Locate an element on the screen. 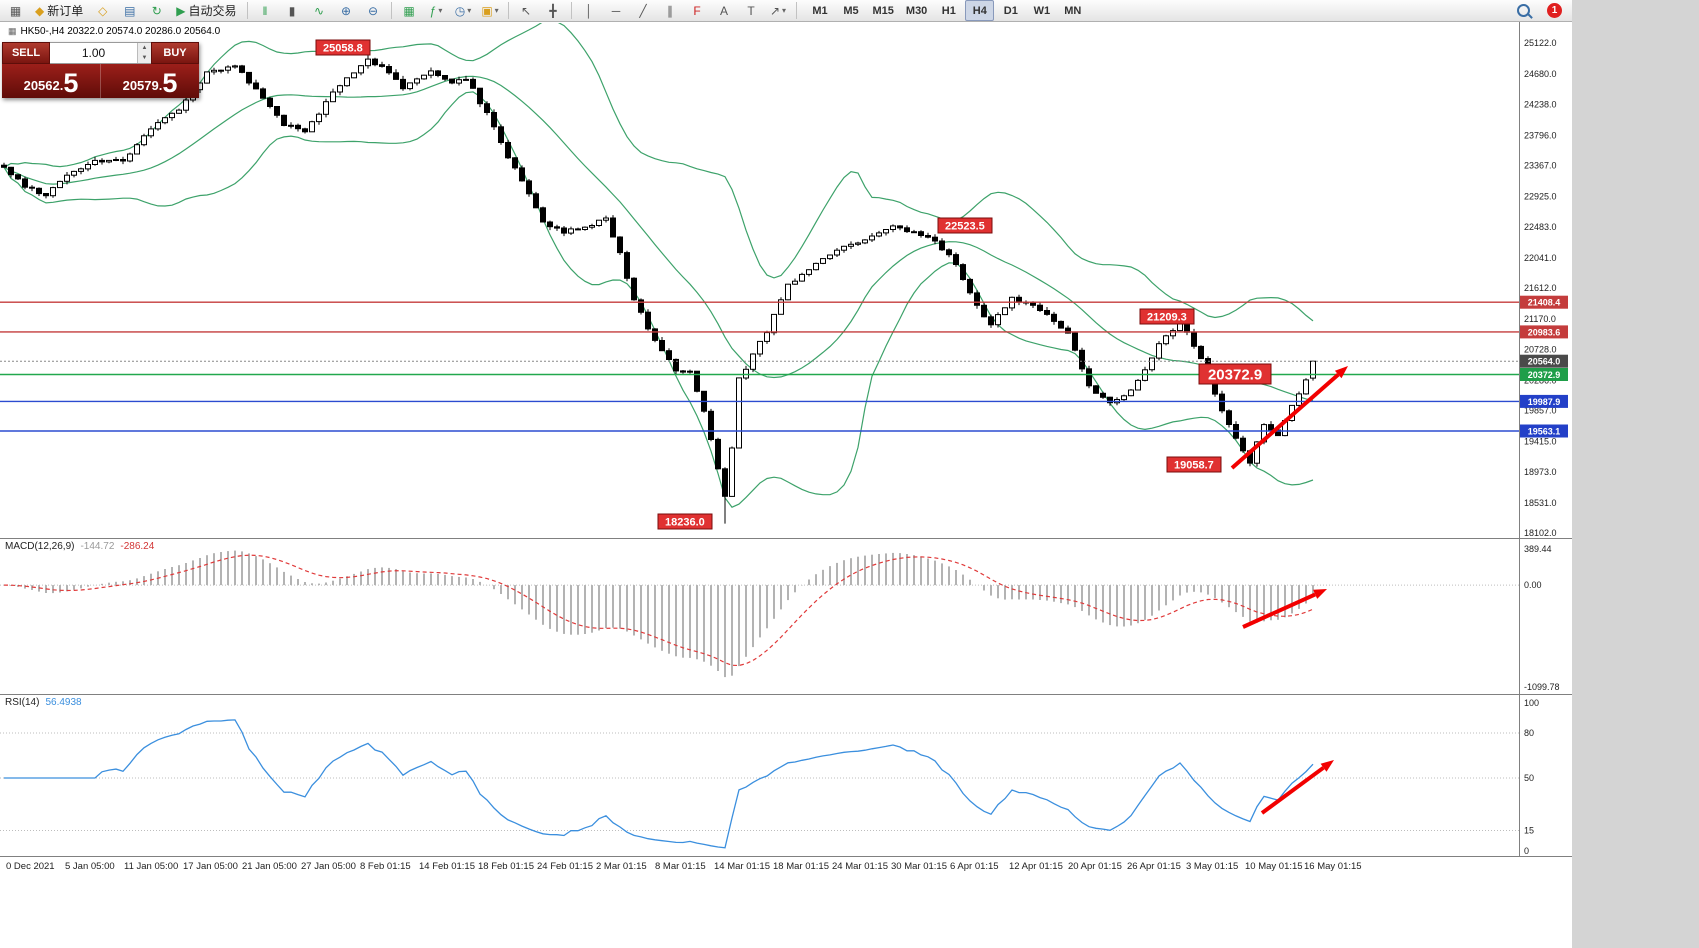  price-callout: 18236.0 is located at coordinates (685, 521).